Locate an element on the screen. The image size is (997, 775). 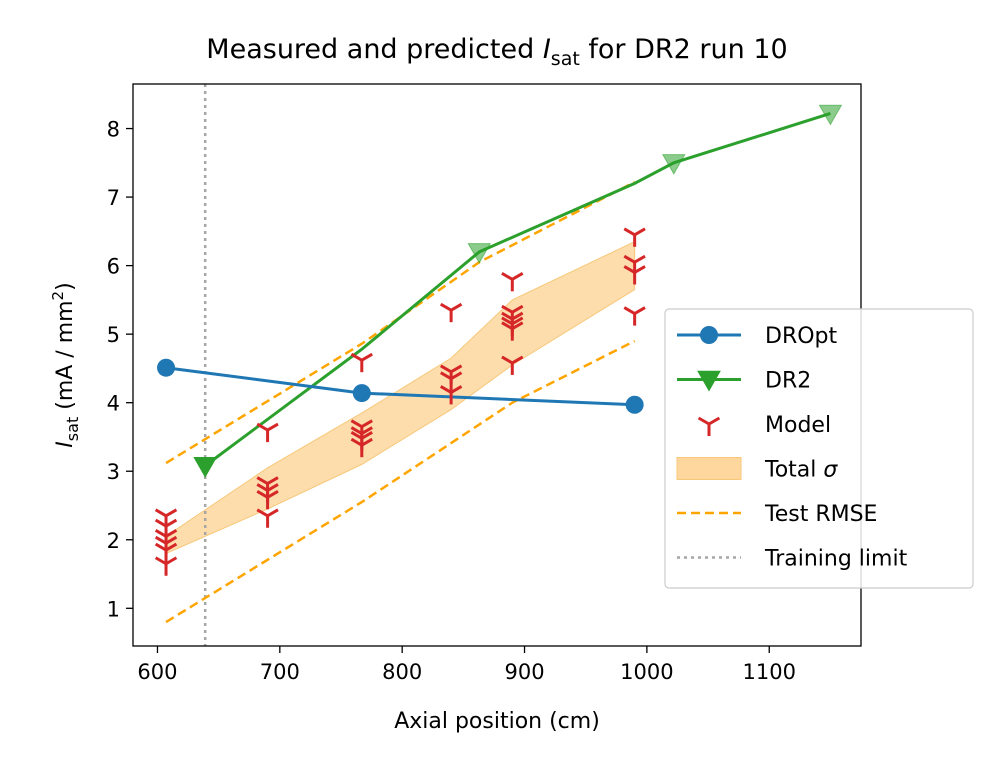
legend-box is located at coordinates (819, 448).